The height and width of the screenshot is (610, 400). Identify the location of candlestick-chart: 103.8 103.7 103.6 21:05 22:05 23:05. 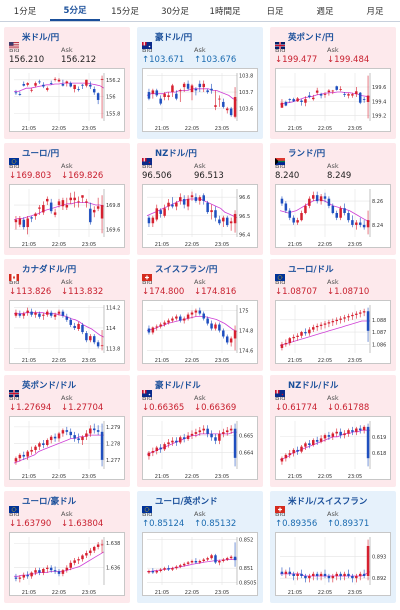
(200, 100).